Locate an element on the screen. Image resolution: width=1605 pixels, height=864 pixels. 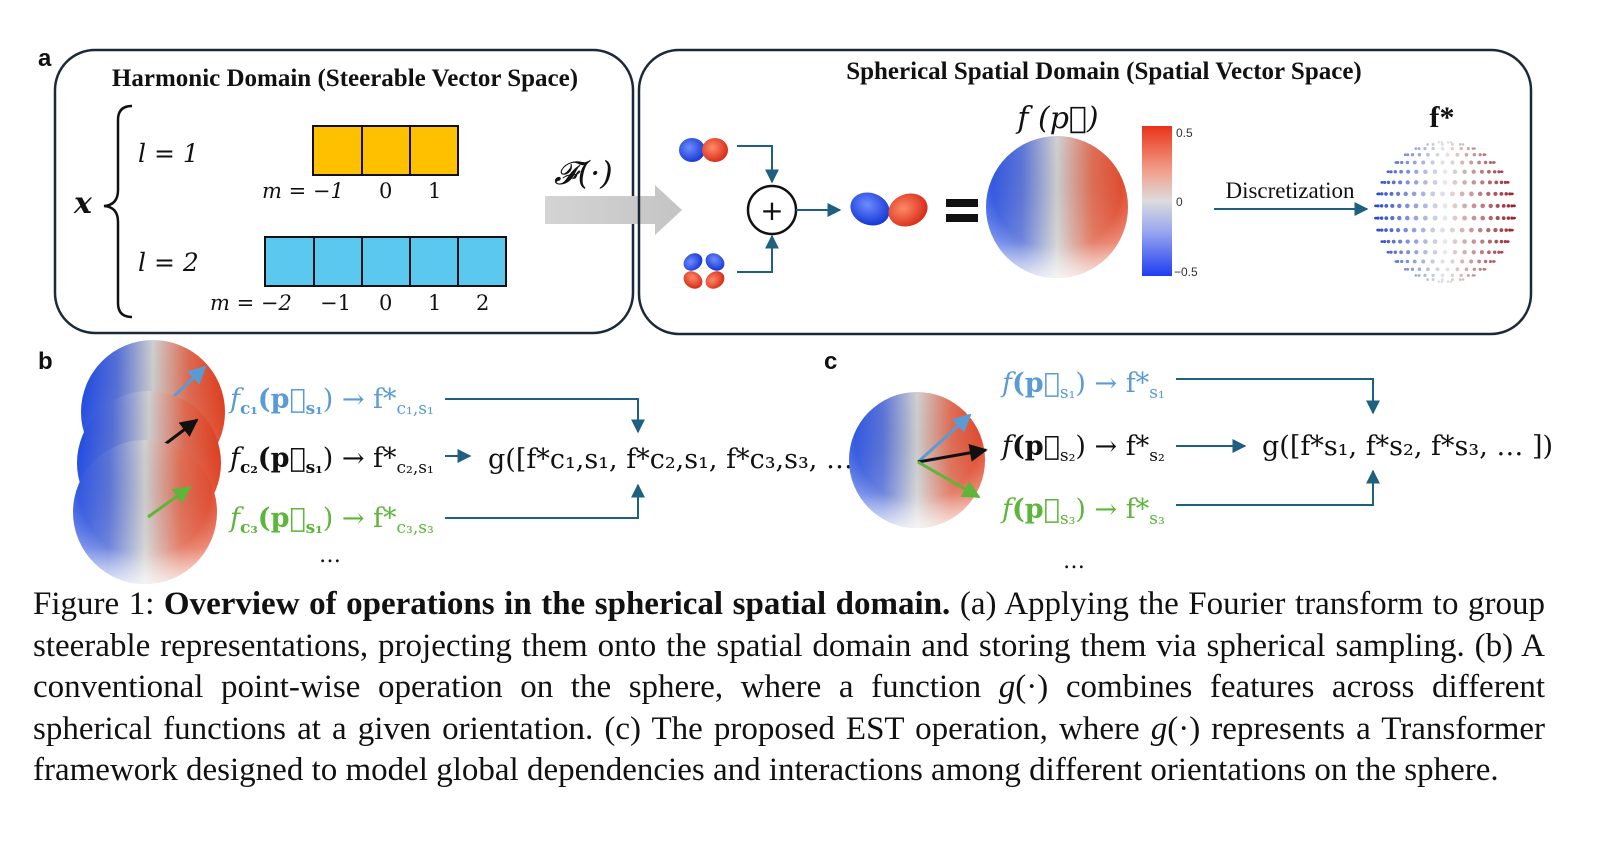
m2-label-0: m = −2 is located at coordinates (251, 303).